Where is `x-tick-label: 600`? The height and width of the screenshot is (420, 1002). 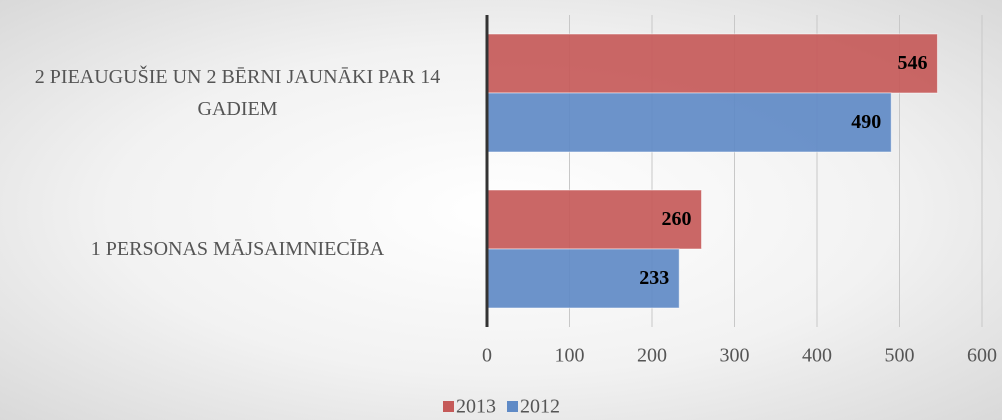 x-tick-label: 600 is located at coordinates (982, 356).